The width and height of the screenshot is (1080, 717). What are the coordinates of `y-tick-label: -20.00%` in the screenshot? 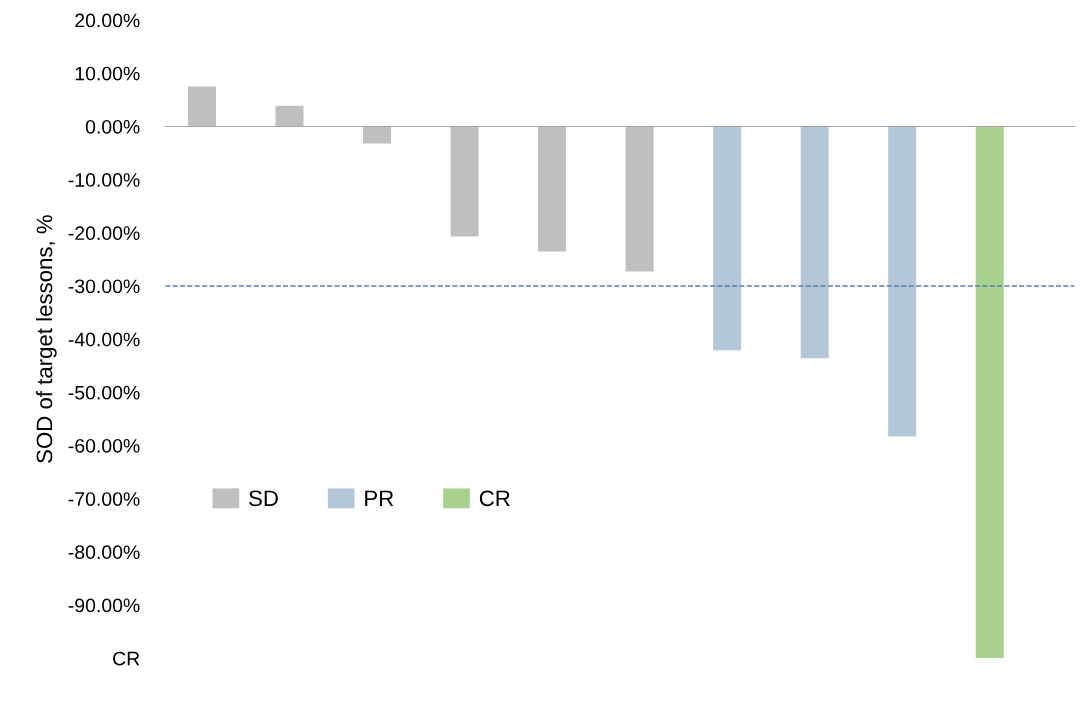 It's located at (104, 233).